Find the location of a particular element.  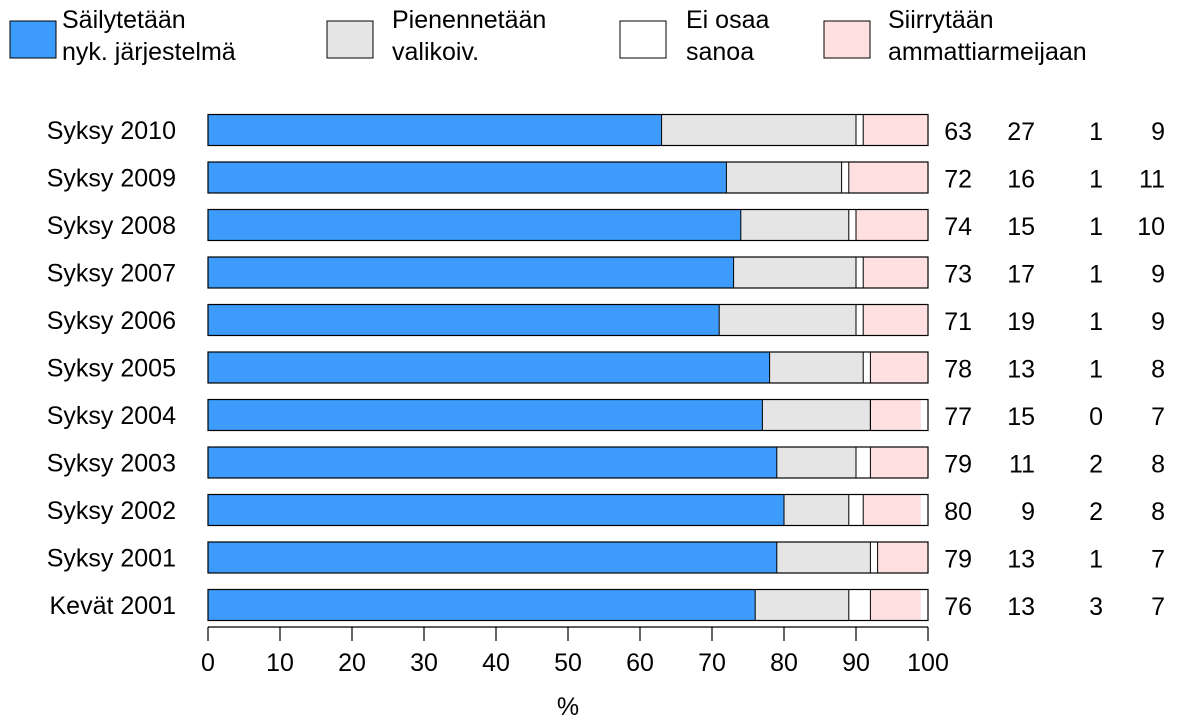

value-label: 3 is located at coordinates (1096, 607).